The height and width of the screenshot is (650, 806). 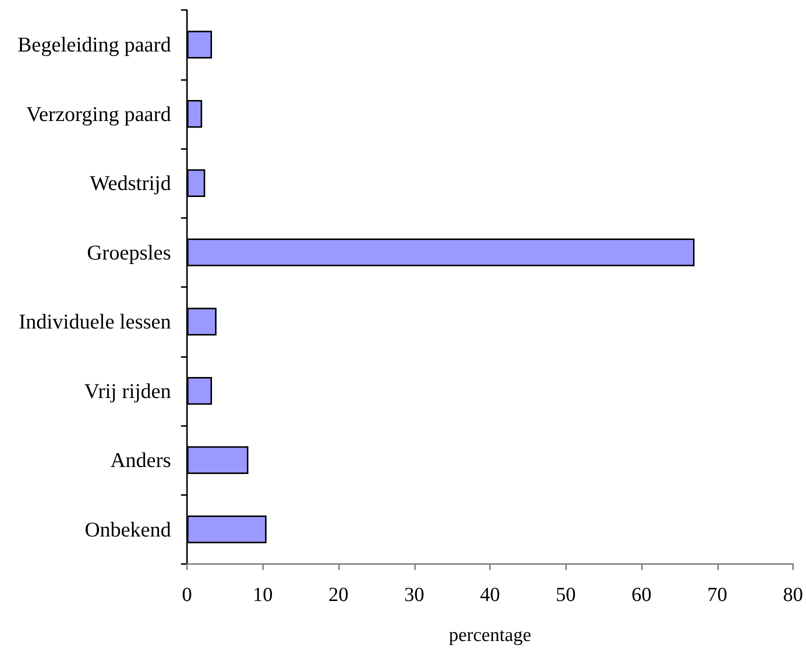 What do you see at coordinates (414, 595) in the screenshot?
I see `x-tick-label: 30` at bounding box center [414, 595].